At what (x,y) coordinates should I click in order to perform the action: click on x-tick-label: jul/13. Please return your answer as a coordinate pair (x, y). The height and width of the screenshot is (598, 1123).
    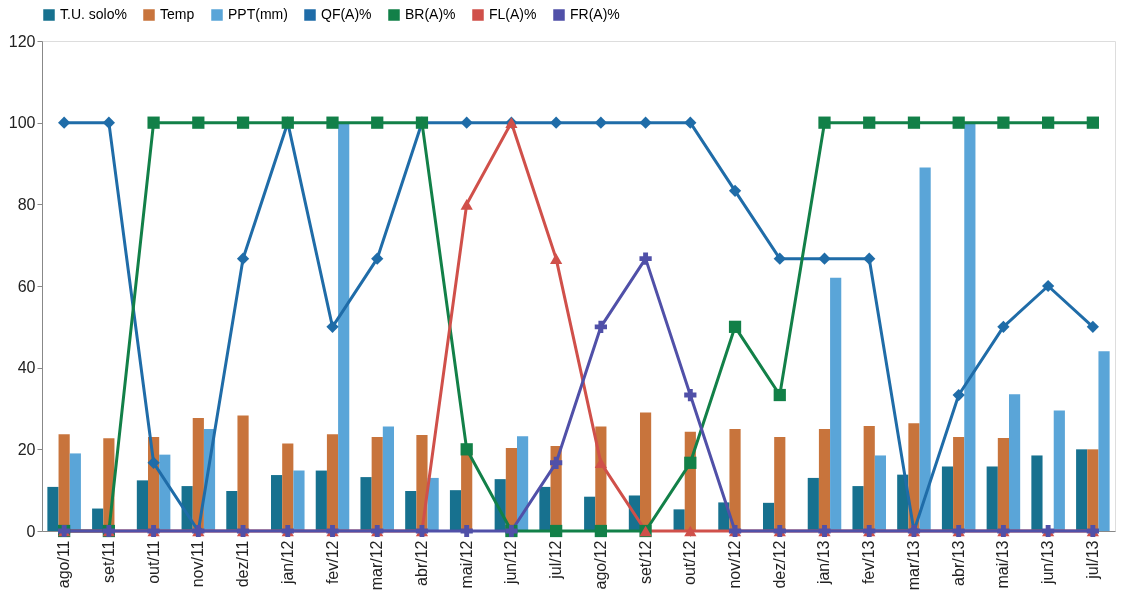
    Looking at the image, I should click on (1092, 560).